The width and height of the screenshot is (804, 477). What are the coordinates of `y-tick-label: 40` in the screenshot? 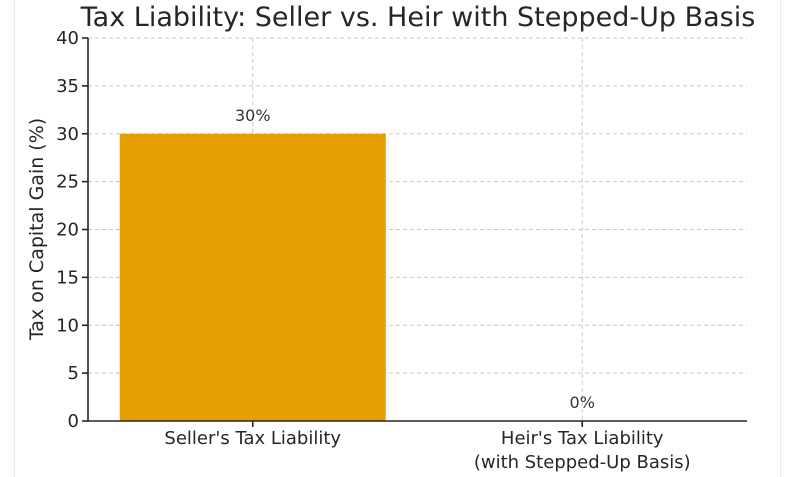 It's located at (67, 38).